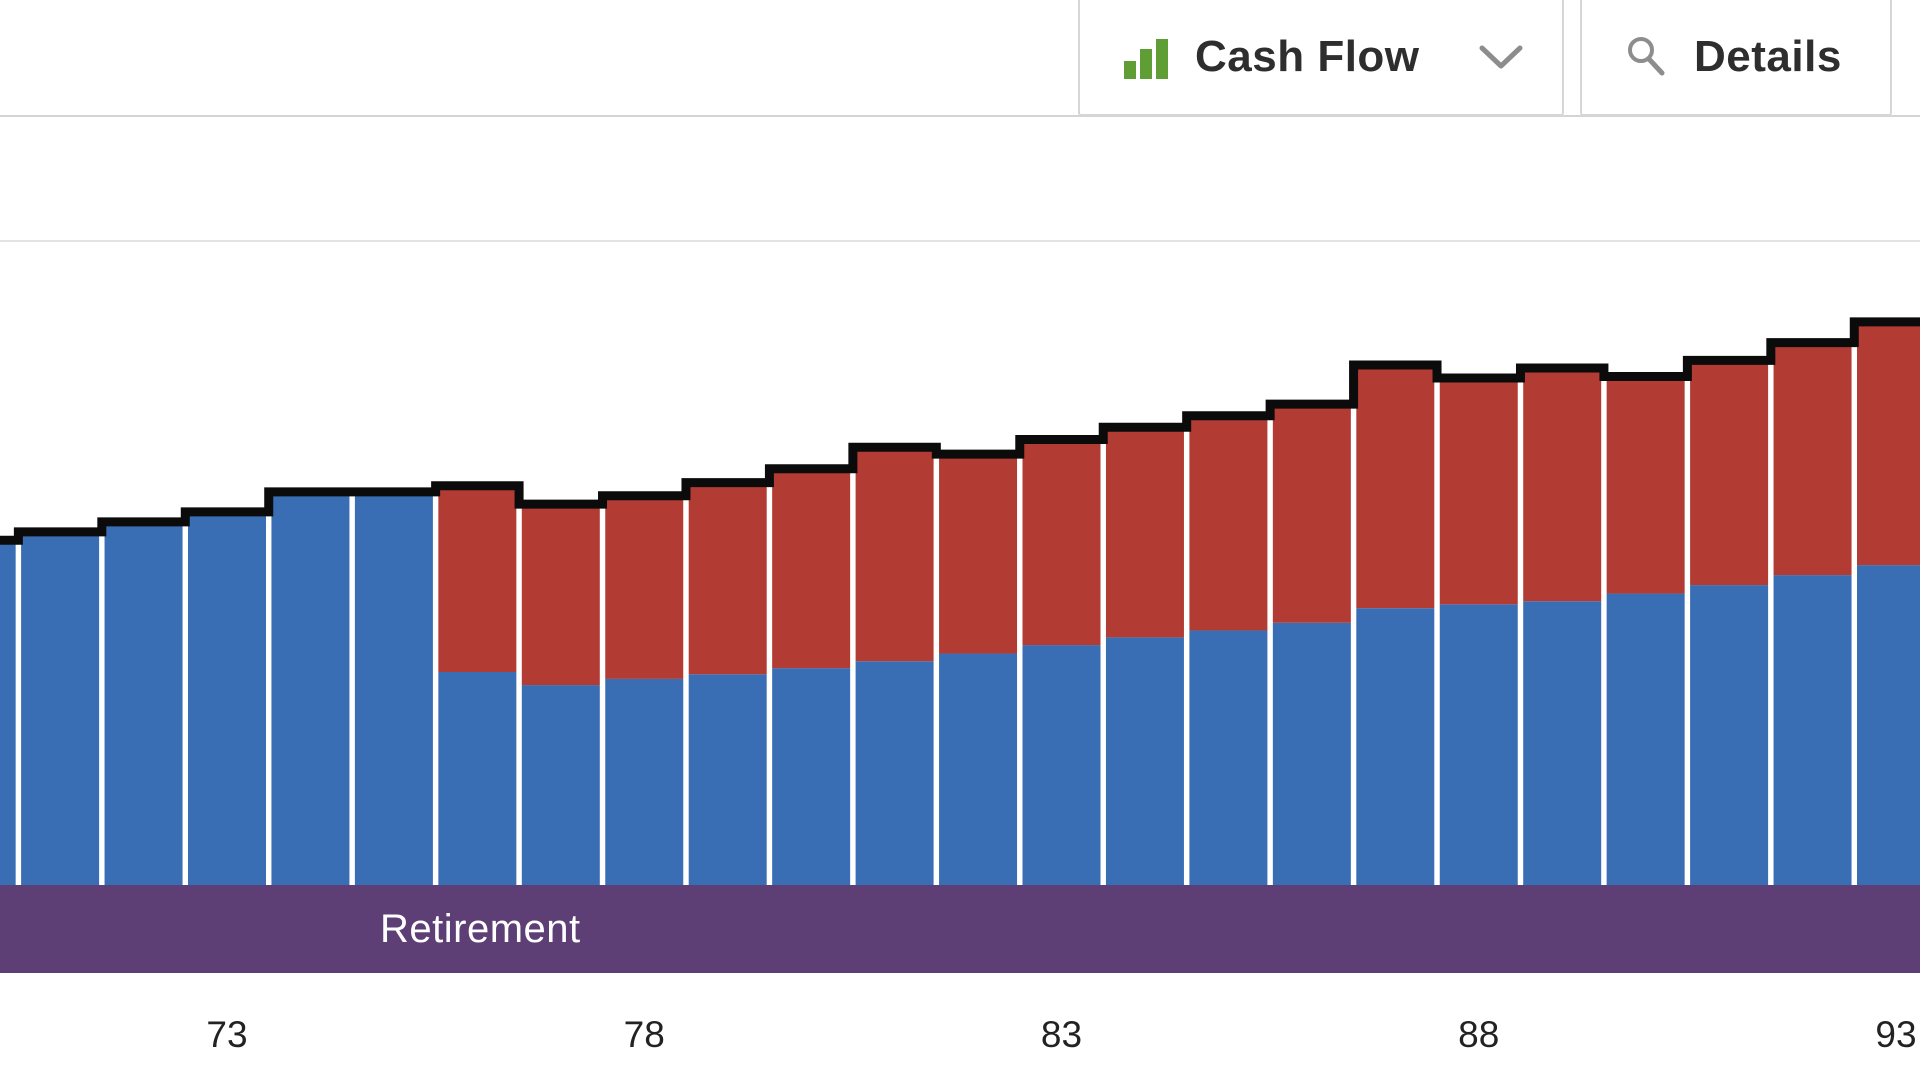 The image size is (1920, 1080). Describe the element at coordinates (1896, 1034) in the screenshot. I see `x-axis-label: 93` at that location.